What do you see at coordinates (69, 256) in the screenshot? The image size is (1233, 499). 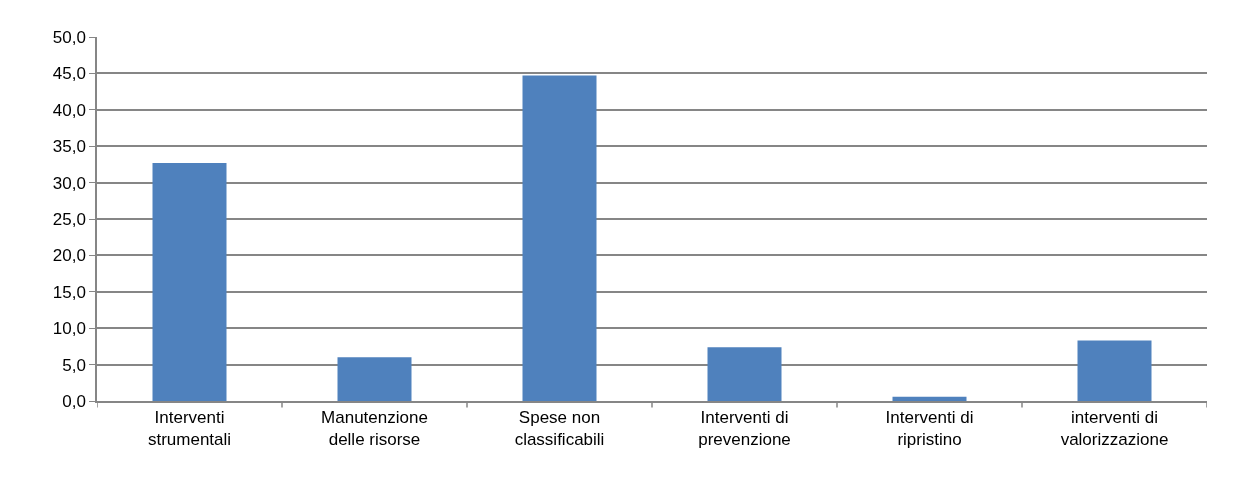 I see `y-tick-label: 20,0` at bounding box center [69, 256].